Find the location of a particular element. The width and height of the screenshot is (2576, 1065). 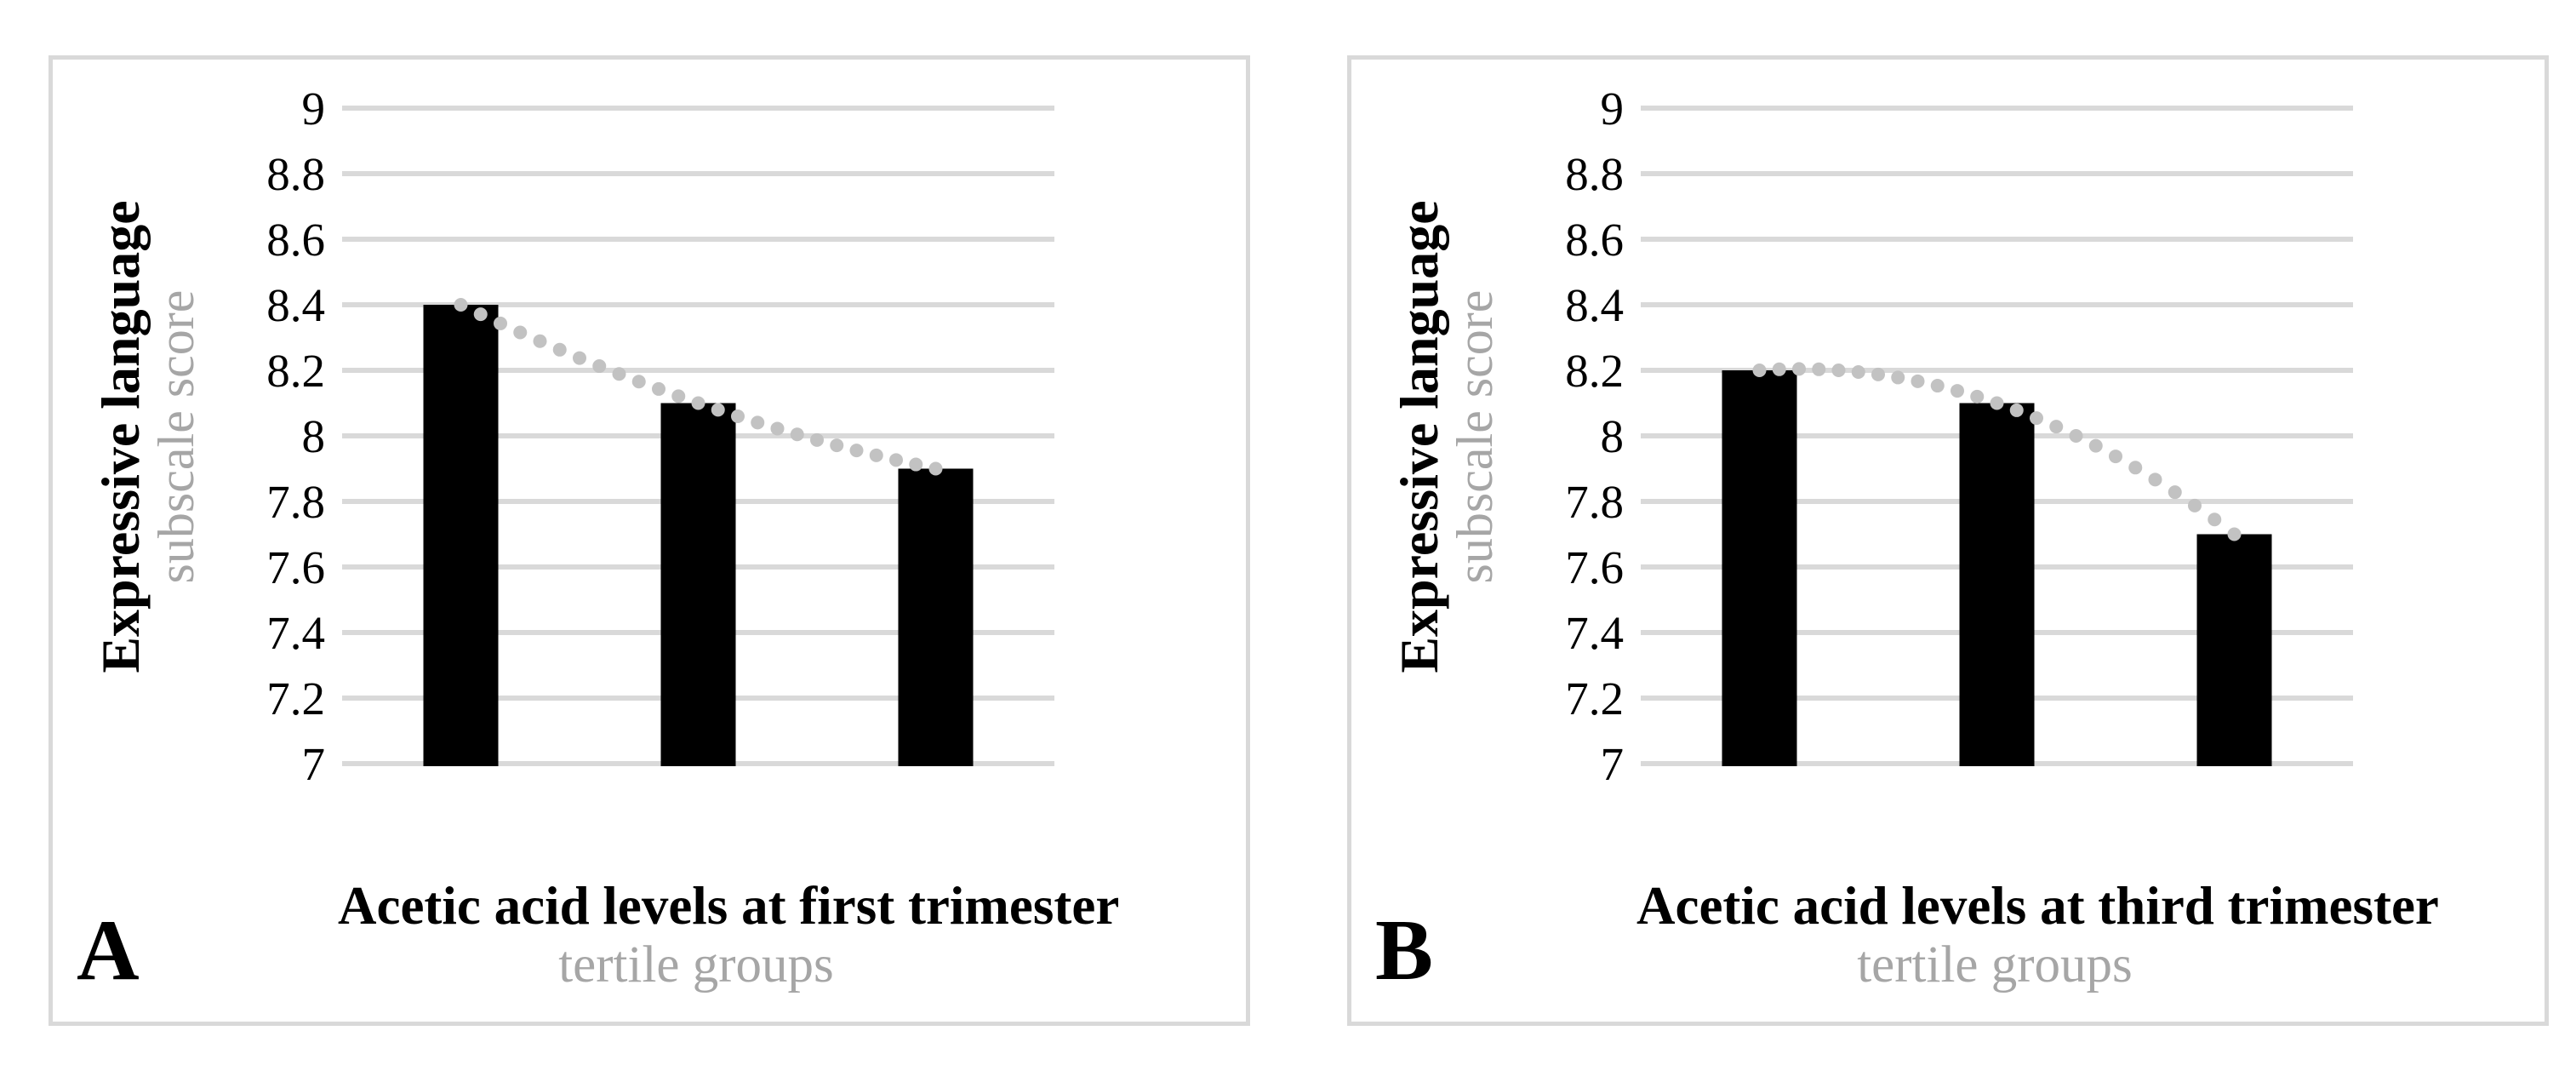

panel-letter-a: A is located at coordinates (108, 951).